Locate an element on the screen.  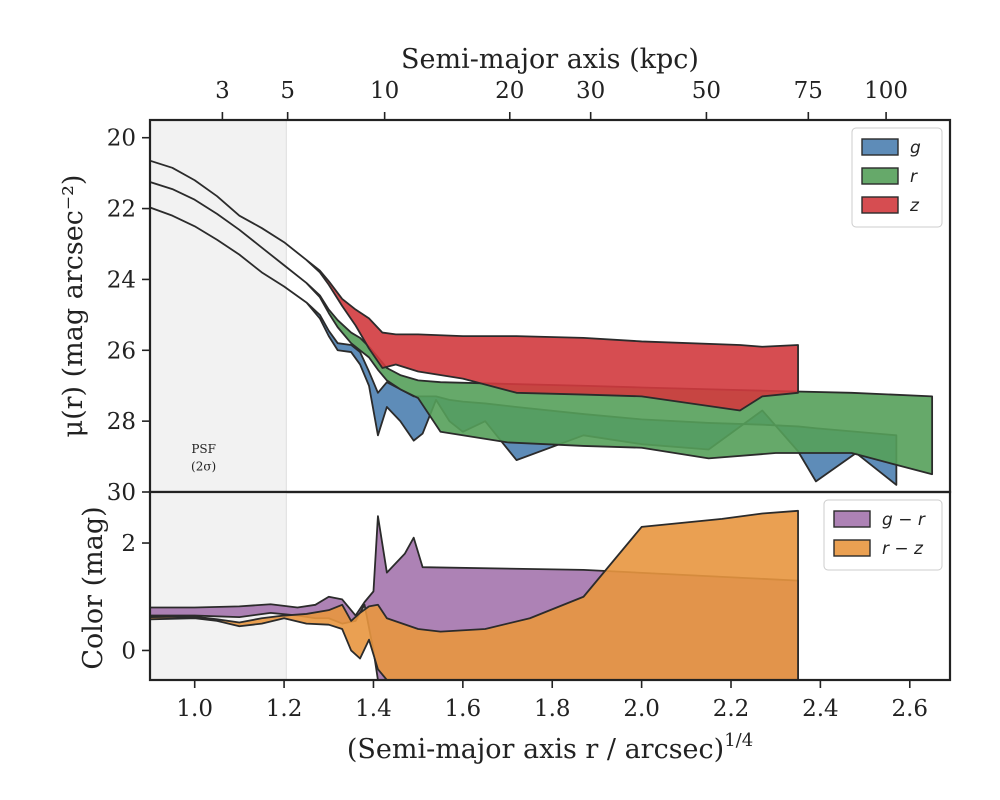
y-tick-label-20: 20 is located at coordinates (121, 139).